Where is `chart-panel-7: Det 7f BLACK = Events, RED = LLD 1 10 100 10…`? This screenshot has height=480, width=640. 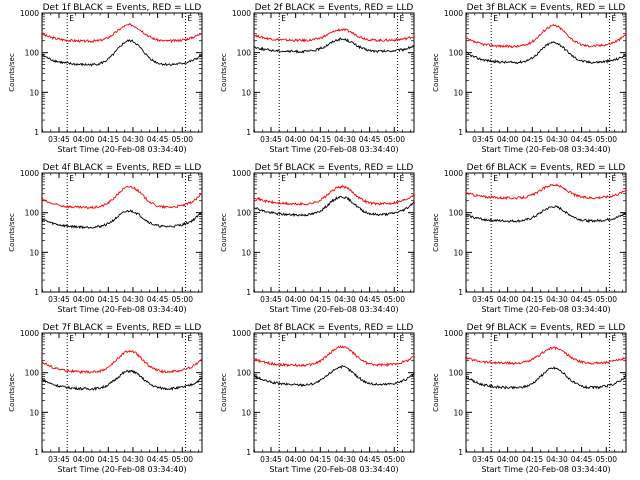 chart-panel-7: Det 7f BLACK = Events, RED = LLD 1 10 100 10… is located at coordinates (105, 398).